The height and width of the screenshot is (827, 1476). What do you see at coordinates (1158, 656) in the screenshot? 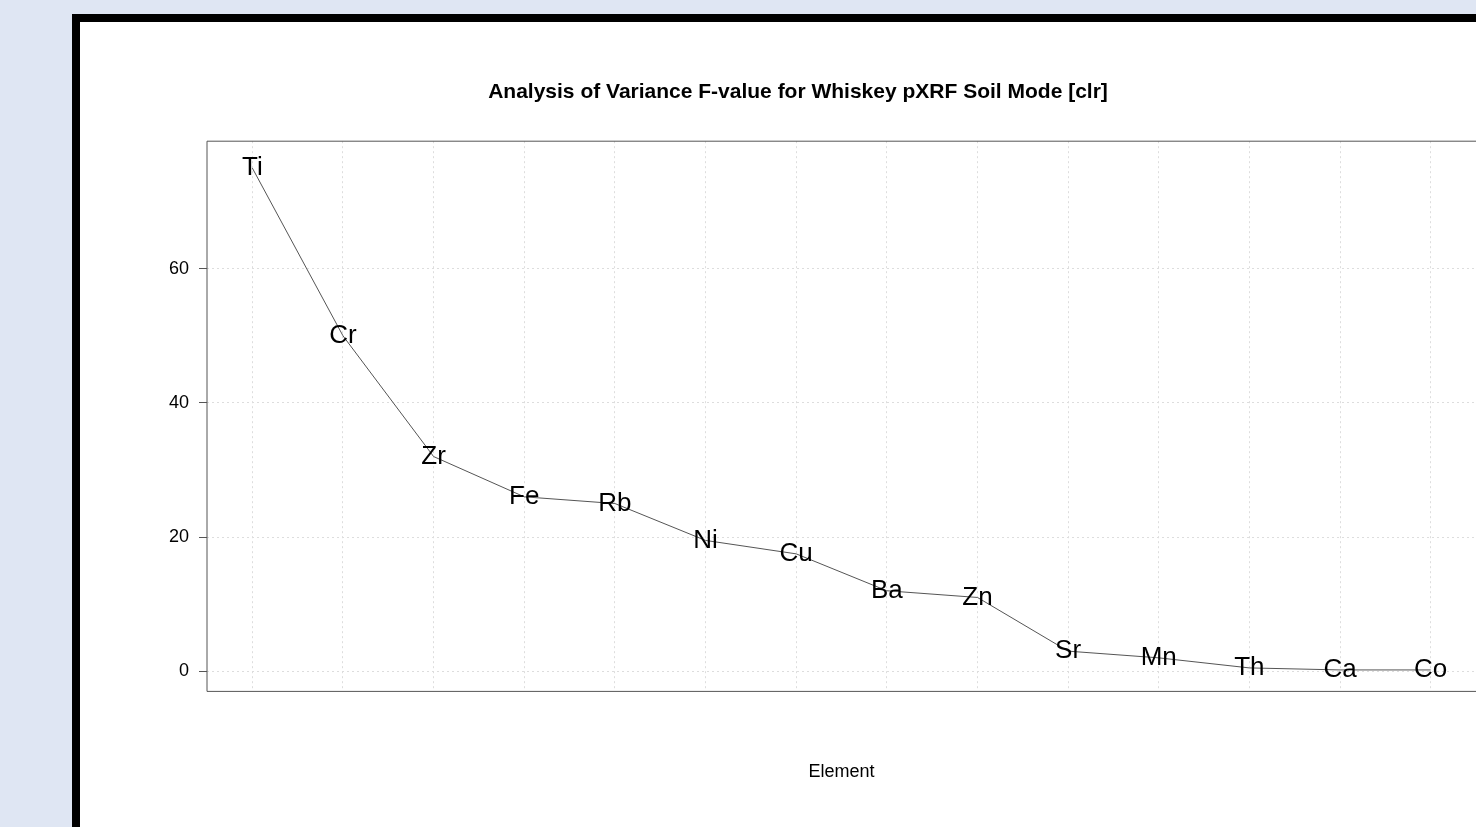
I see `x-tick-label: Mn` at bounding box center [1158, 656].